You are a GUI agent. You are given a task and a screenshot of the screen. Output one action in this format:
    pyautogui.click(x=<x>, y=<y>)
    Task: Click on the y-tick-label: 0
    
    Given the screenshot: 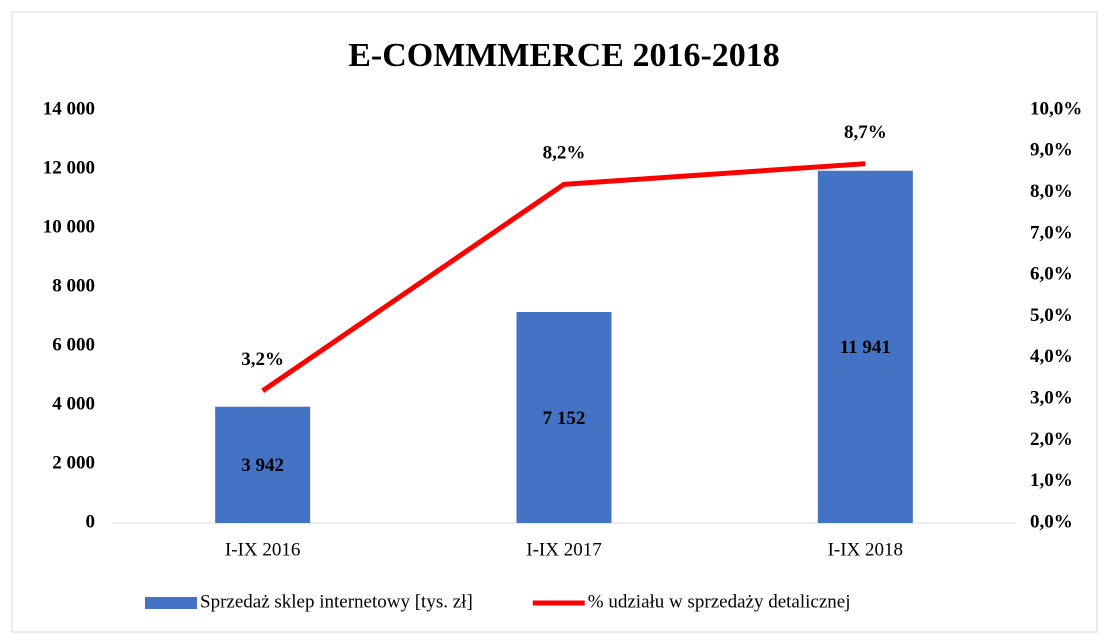 What is the action you would take?
    pyautogui.click(x=91, y=521)
    